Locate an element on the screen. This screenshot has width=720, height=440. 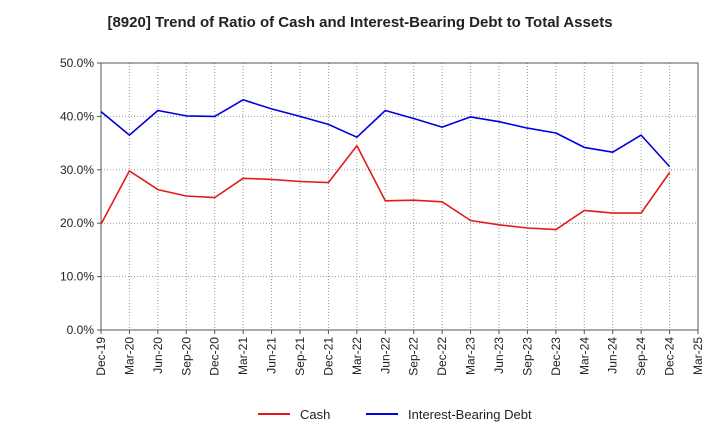
x-tick-label: Dec-21 is located at coordinates (328, 356).